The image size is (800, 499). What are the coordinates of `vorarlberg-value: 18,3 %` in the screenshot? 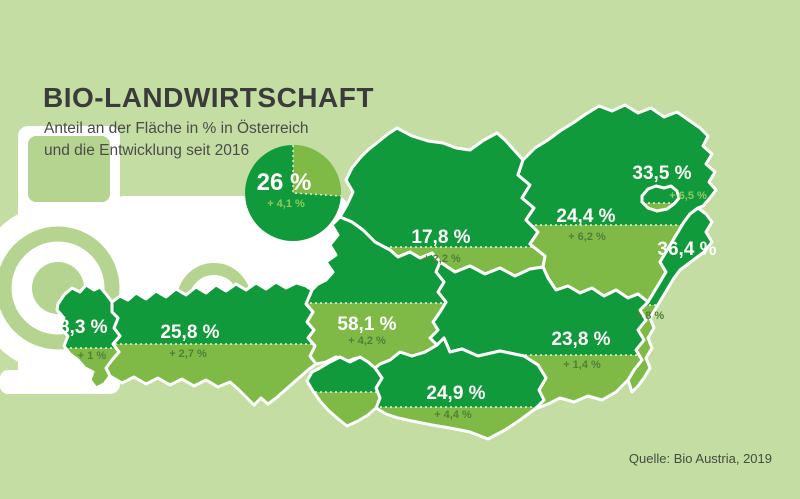 It's located at (77, 327).